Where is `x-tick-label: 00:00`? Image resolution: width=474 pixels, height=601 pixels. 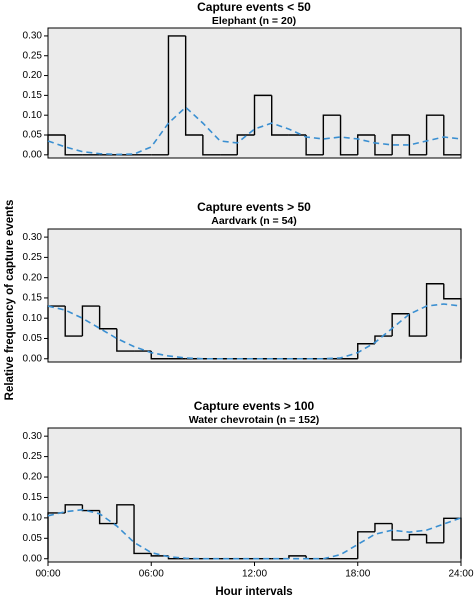 x-tick-label: 00:00 is located at coordinates (47, 574).